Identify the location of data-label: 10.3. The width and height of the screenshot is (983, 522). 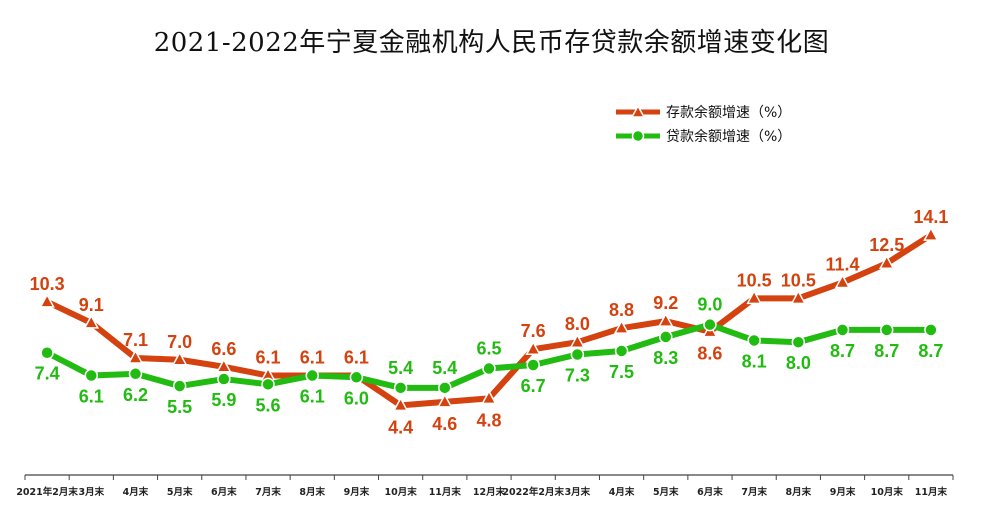
(47, 284).